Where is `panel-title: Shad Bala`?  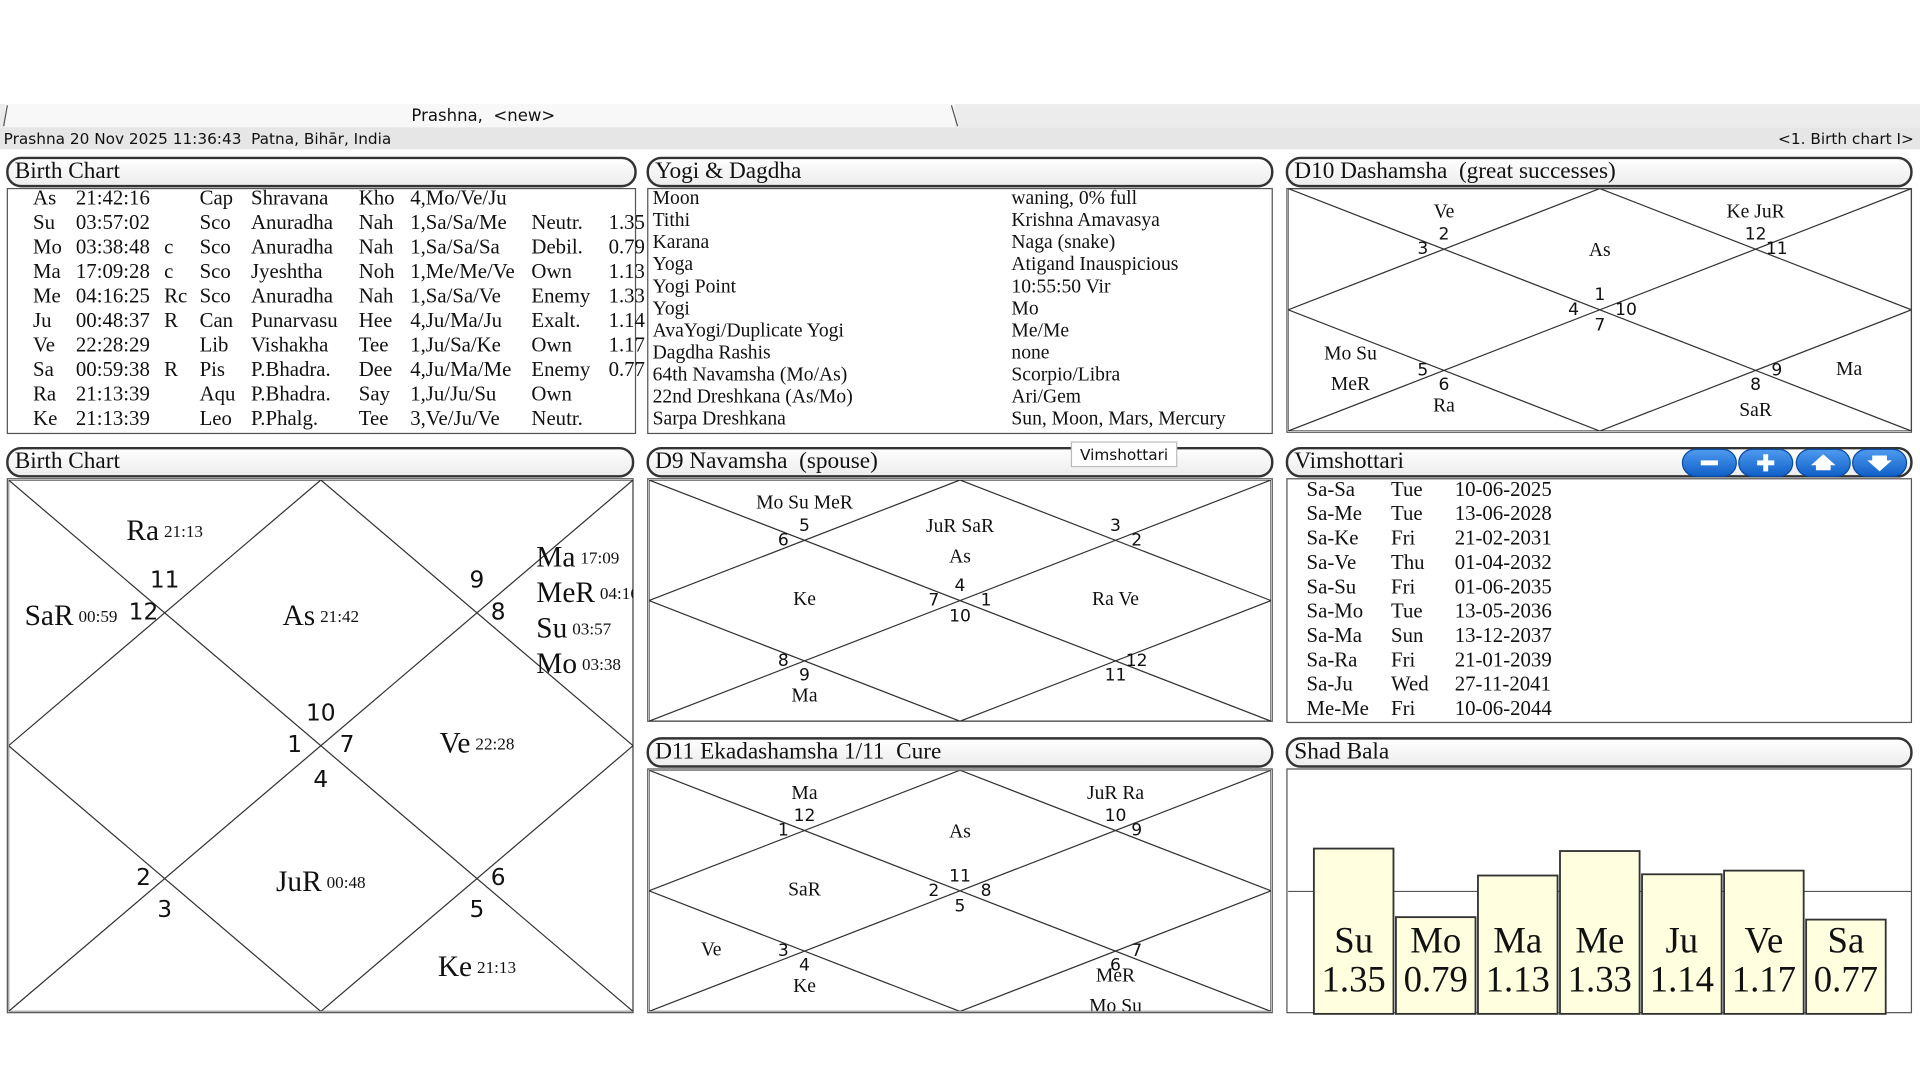 panel-title: Shad Bala is located at coordinates (1341, 751).